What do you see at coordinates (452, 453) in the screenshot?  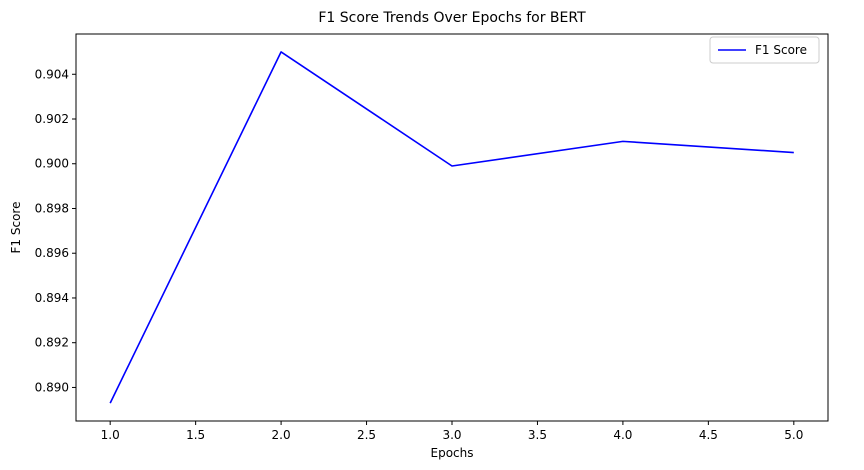 I see `x-axis-label: Epochs` at bounding box center [452, 453].